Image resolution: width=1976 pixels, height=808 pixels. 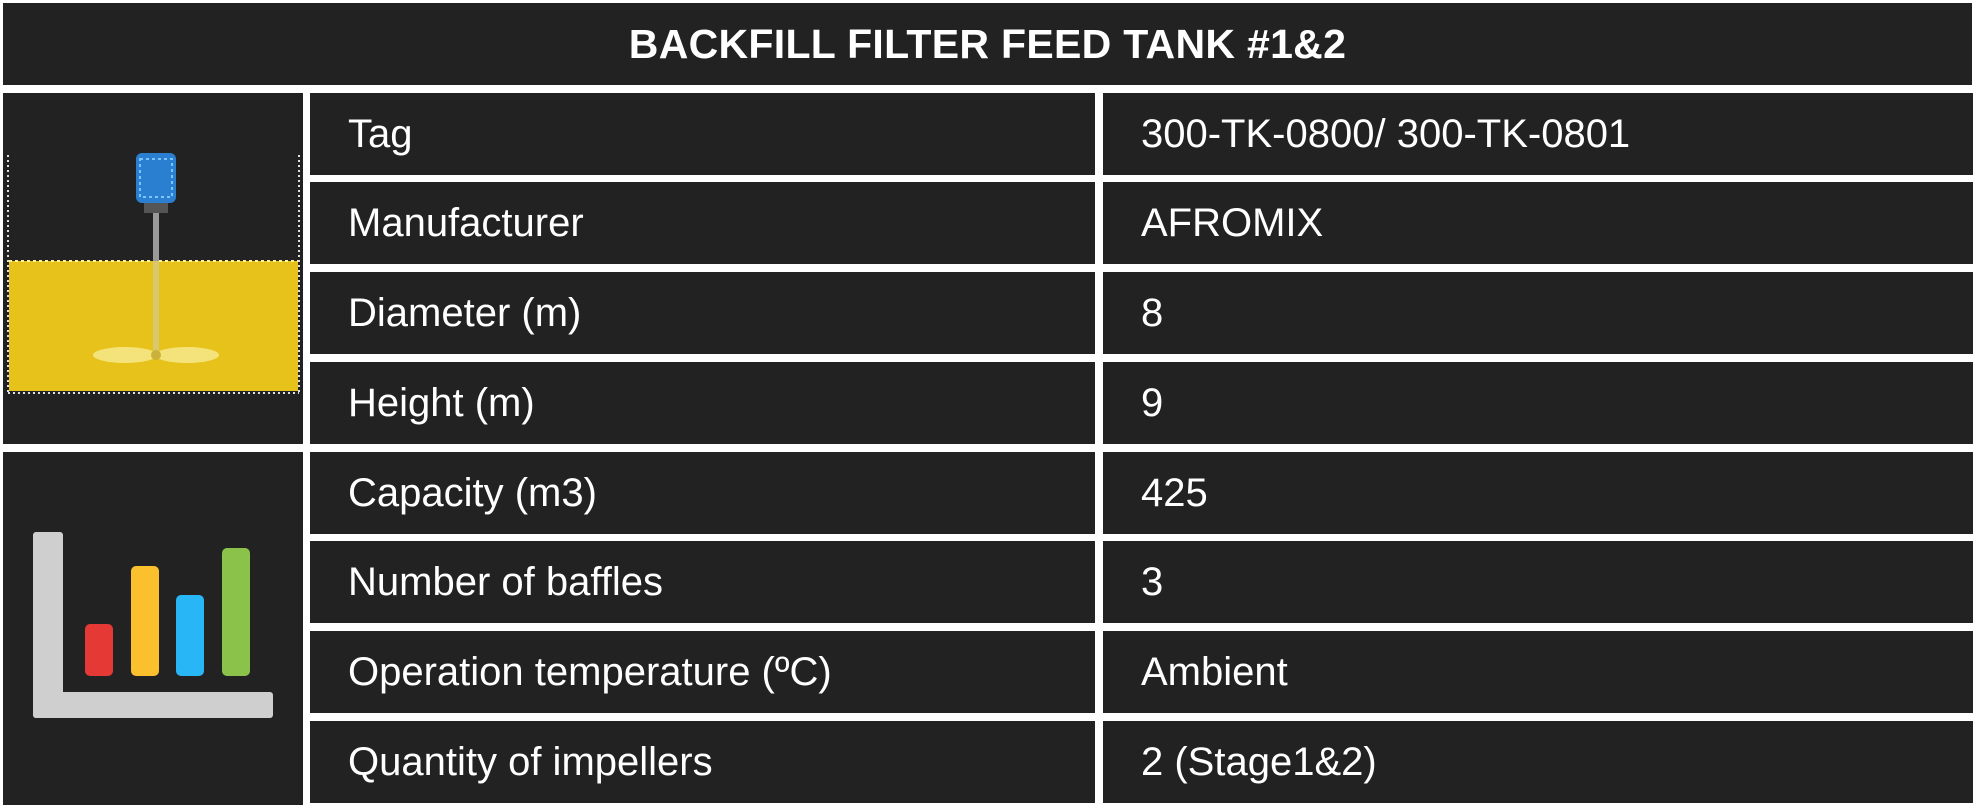 I want to click on row-temperature: Operation temperature (ºC) Ambient, so click(x=1143, y=672).